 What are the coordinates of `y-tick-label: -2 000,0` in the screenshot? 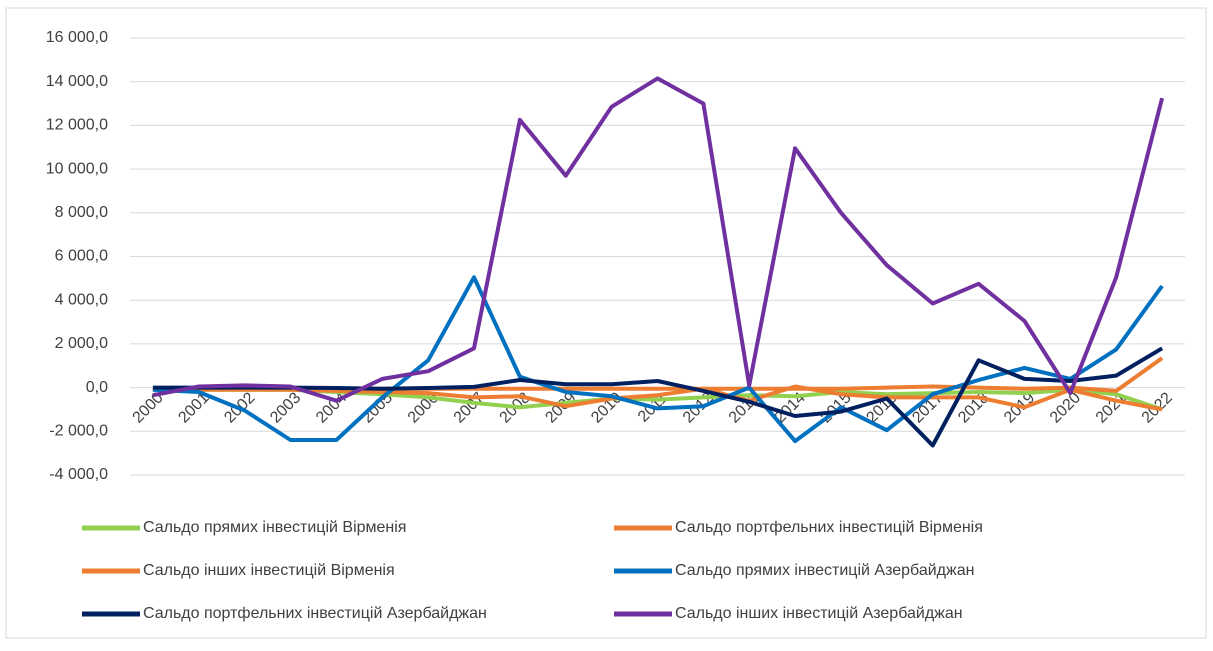 It's located at (78, 431).